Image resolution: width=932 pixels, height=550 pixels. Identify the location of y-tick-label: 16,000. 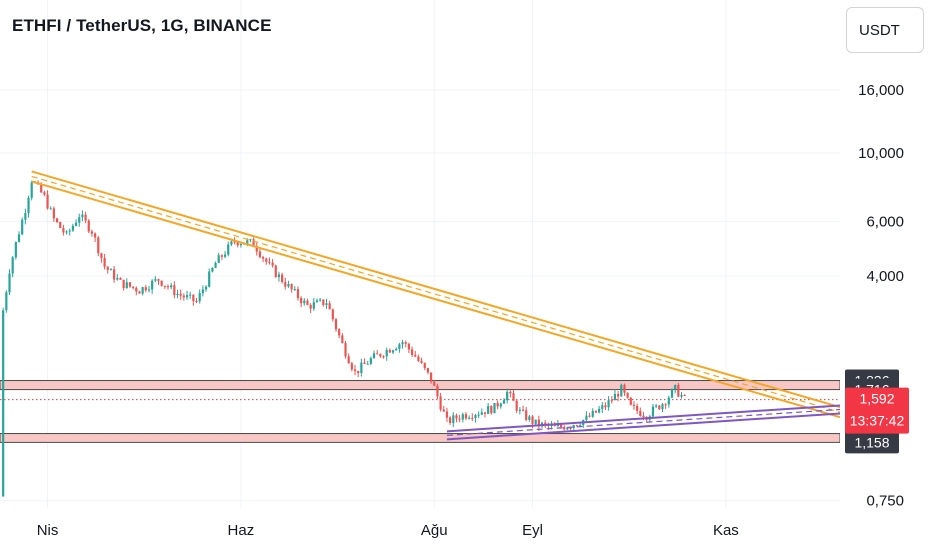
(881, 90).